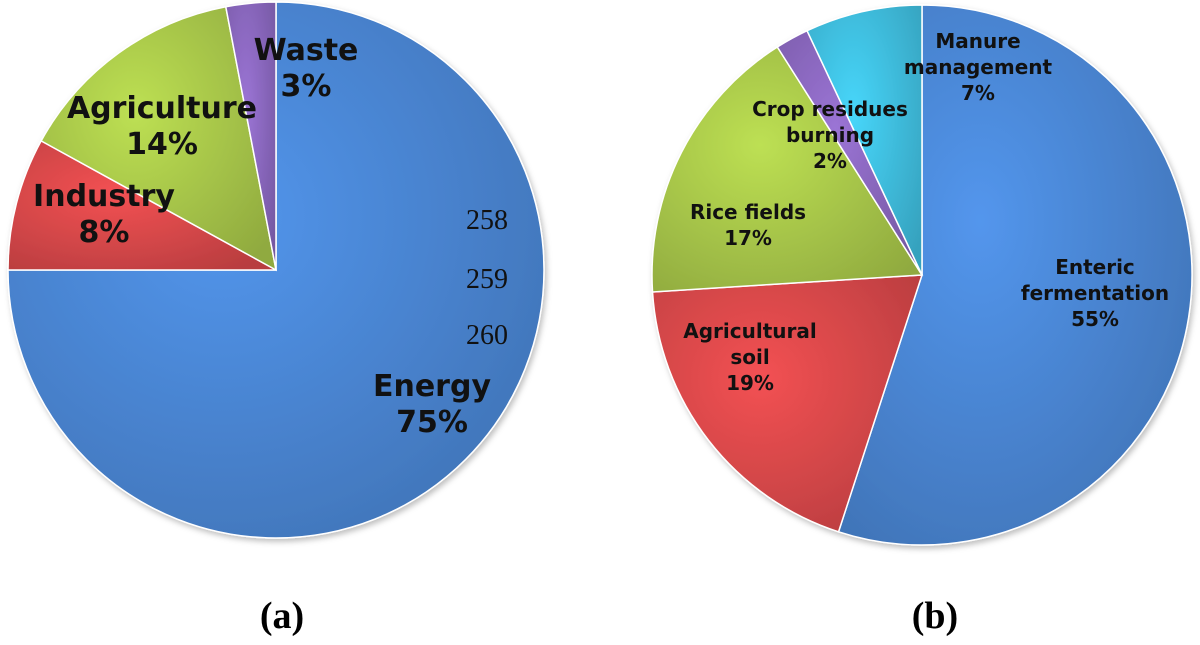 The width and height of the screenshot is (1200, 645). Describe the element at coordinates (104, 214) in the screenshot. I see `pie-a-label-industry: Industry 8%` at that location.